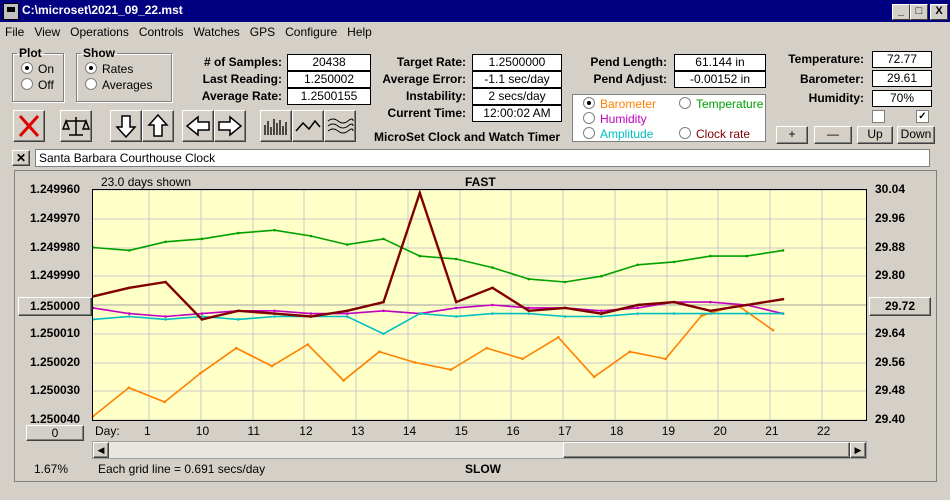  Describe the element at coordinates (878, 116) in the screenshot. I see `unchecked-checkbox` at that location.